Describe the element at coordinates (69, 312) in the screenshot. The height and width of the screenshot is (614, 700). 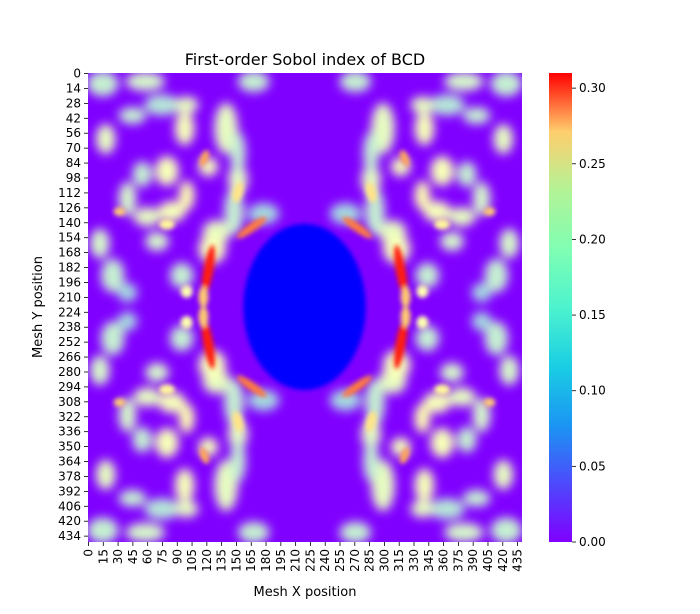
I see `y-tick-label: 224` at that location.